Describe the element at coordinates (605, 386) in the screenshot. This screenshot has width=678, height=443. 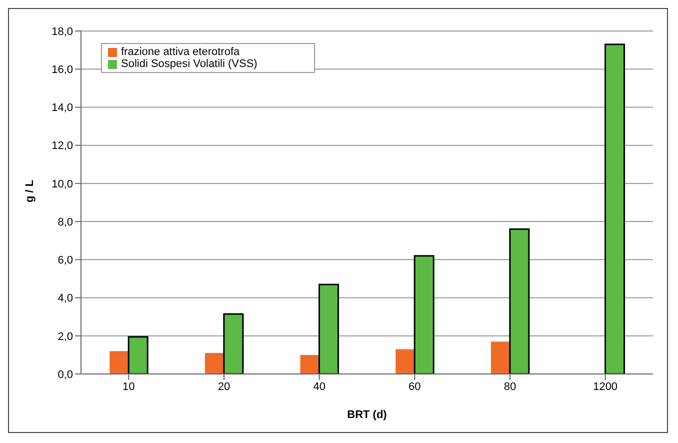
I see `x-tick-label: 1200` at that location.